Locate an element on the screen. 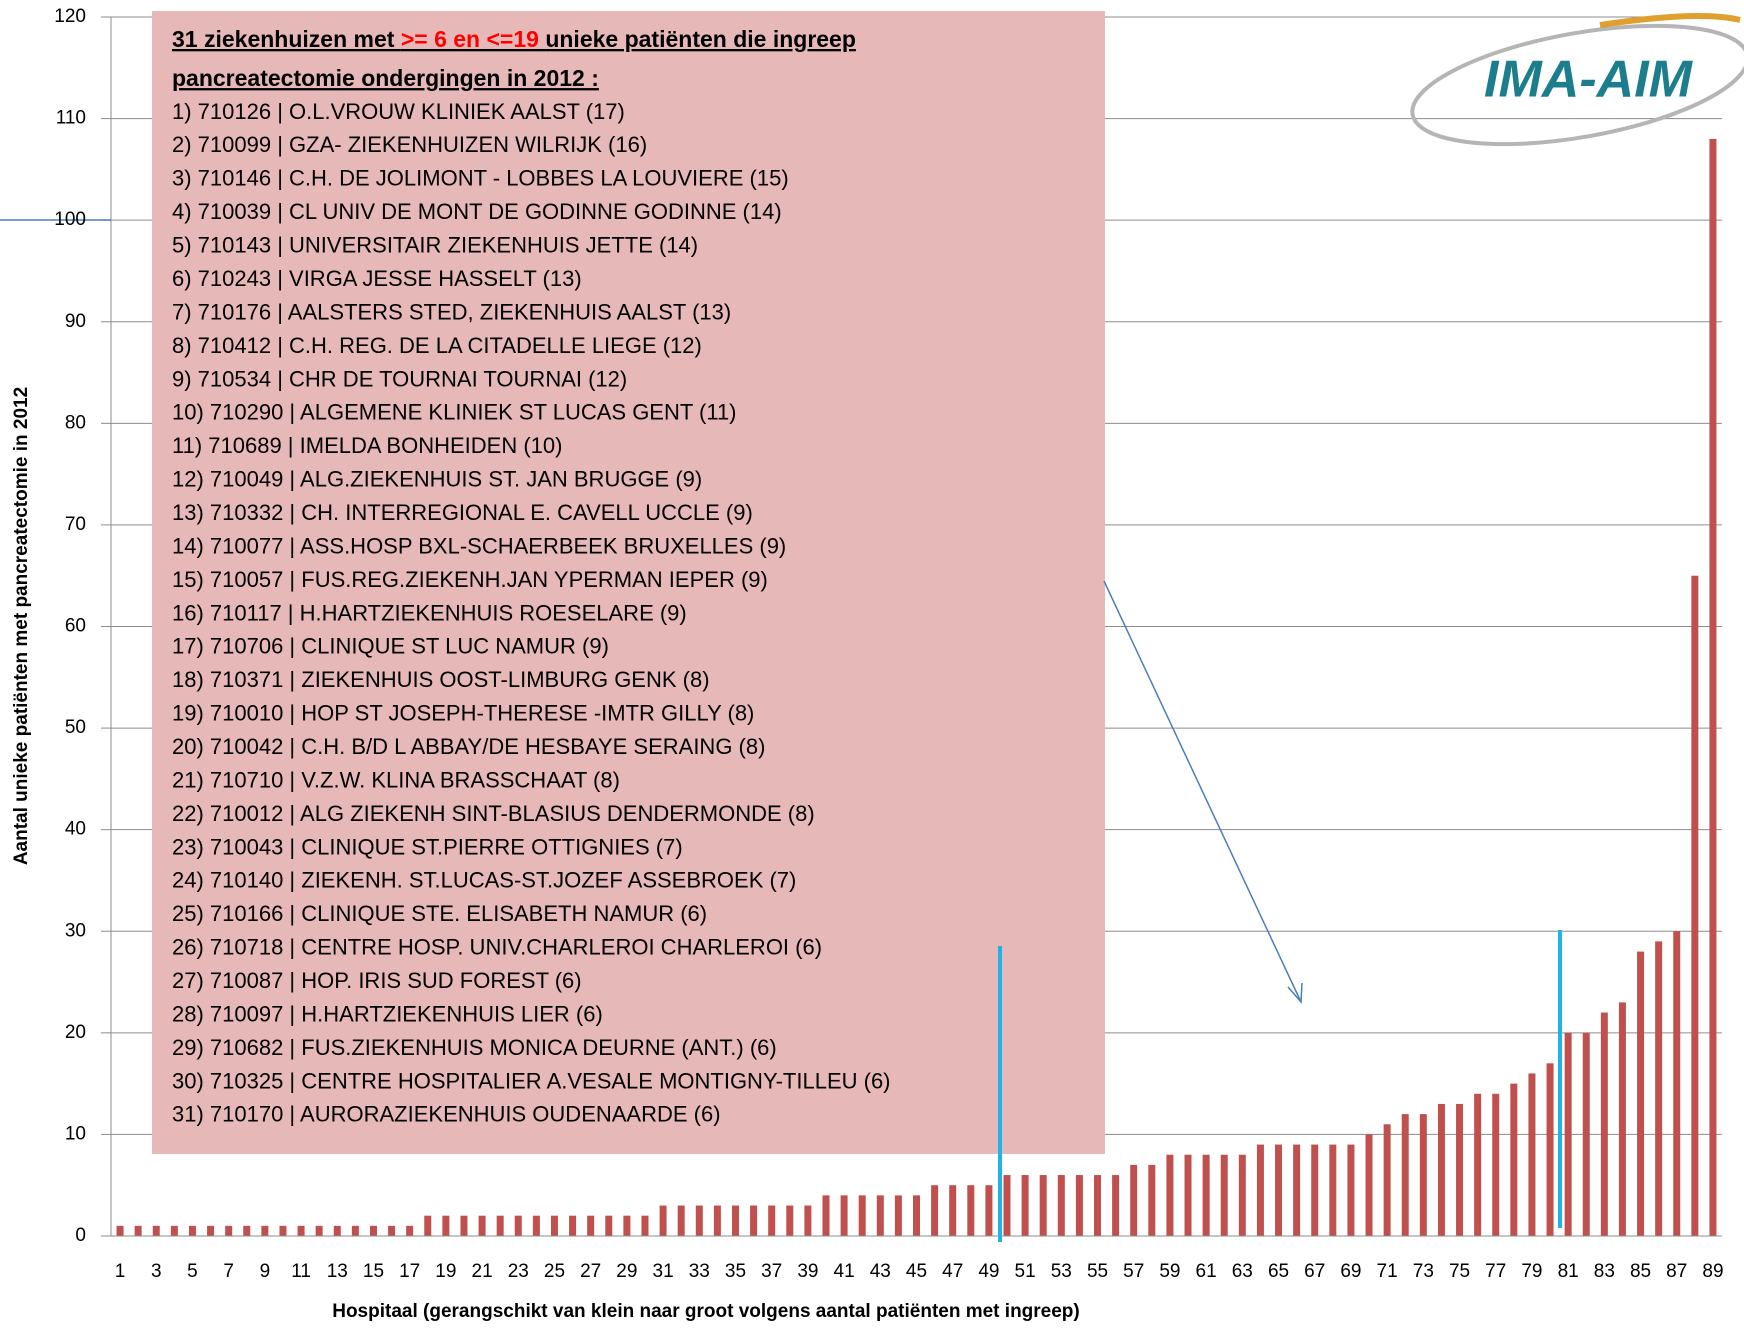  box-title: pancreatectomie ondergingen in 2012 : is located at coordinates (385, 78).